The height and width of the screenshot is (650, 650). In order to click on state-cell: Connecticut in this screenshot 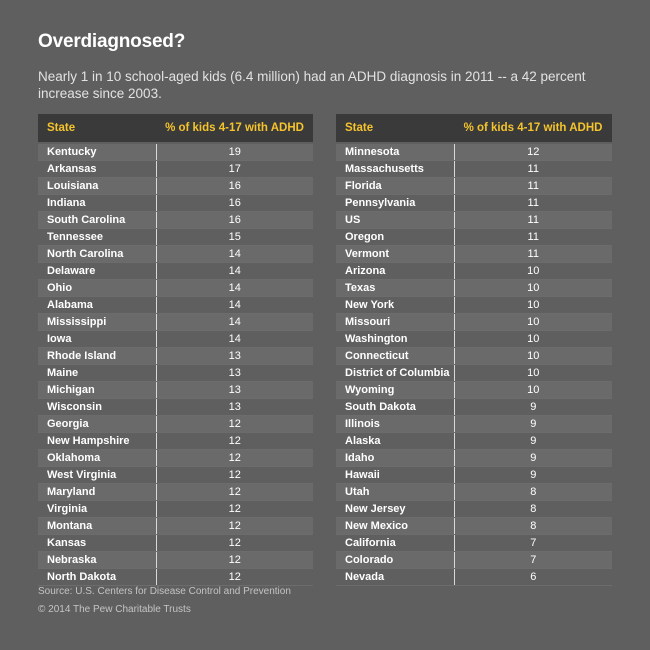, I will do `click(395, 356)`.